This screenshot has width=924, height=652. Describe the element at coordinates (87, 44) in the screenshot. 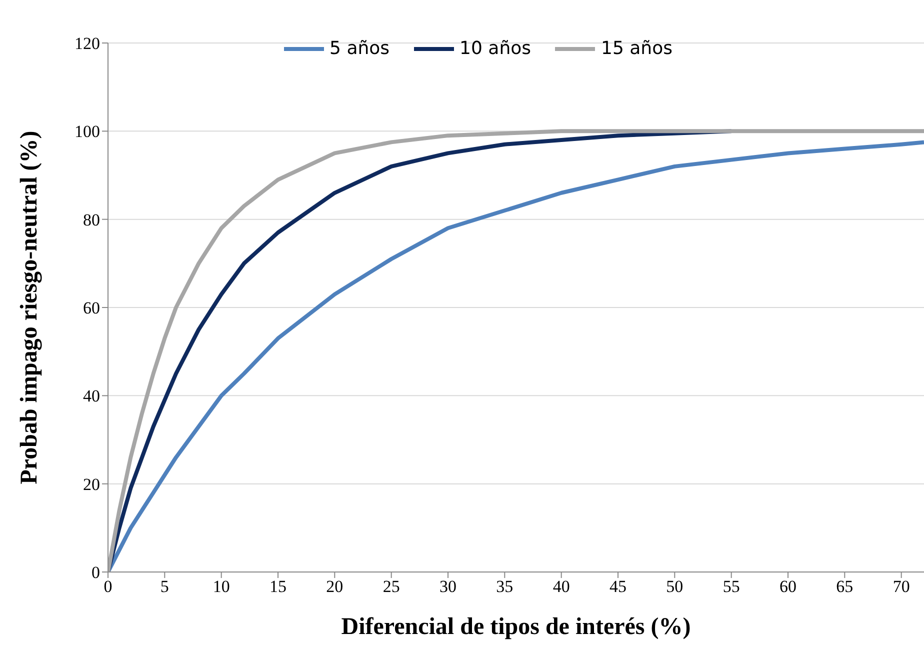

I see `y-tick-label: 120` at that location.